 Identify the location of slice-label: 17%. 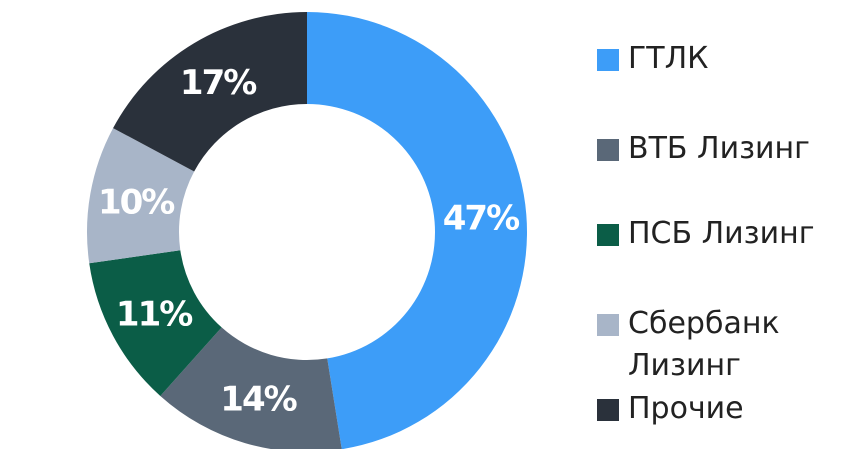
(218, 83).